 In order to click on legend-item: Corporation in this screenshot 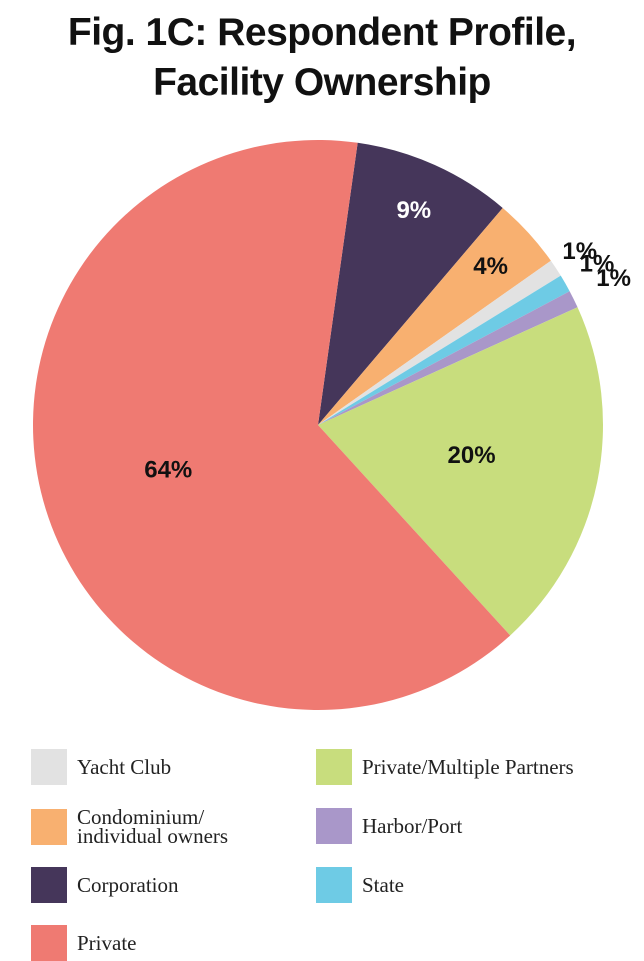, I will do `click(104, 885)`.